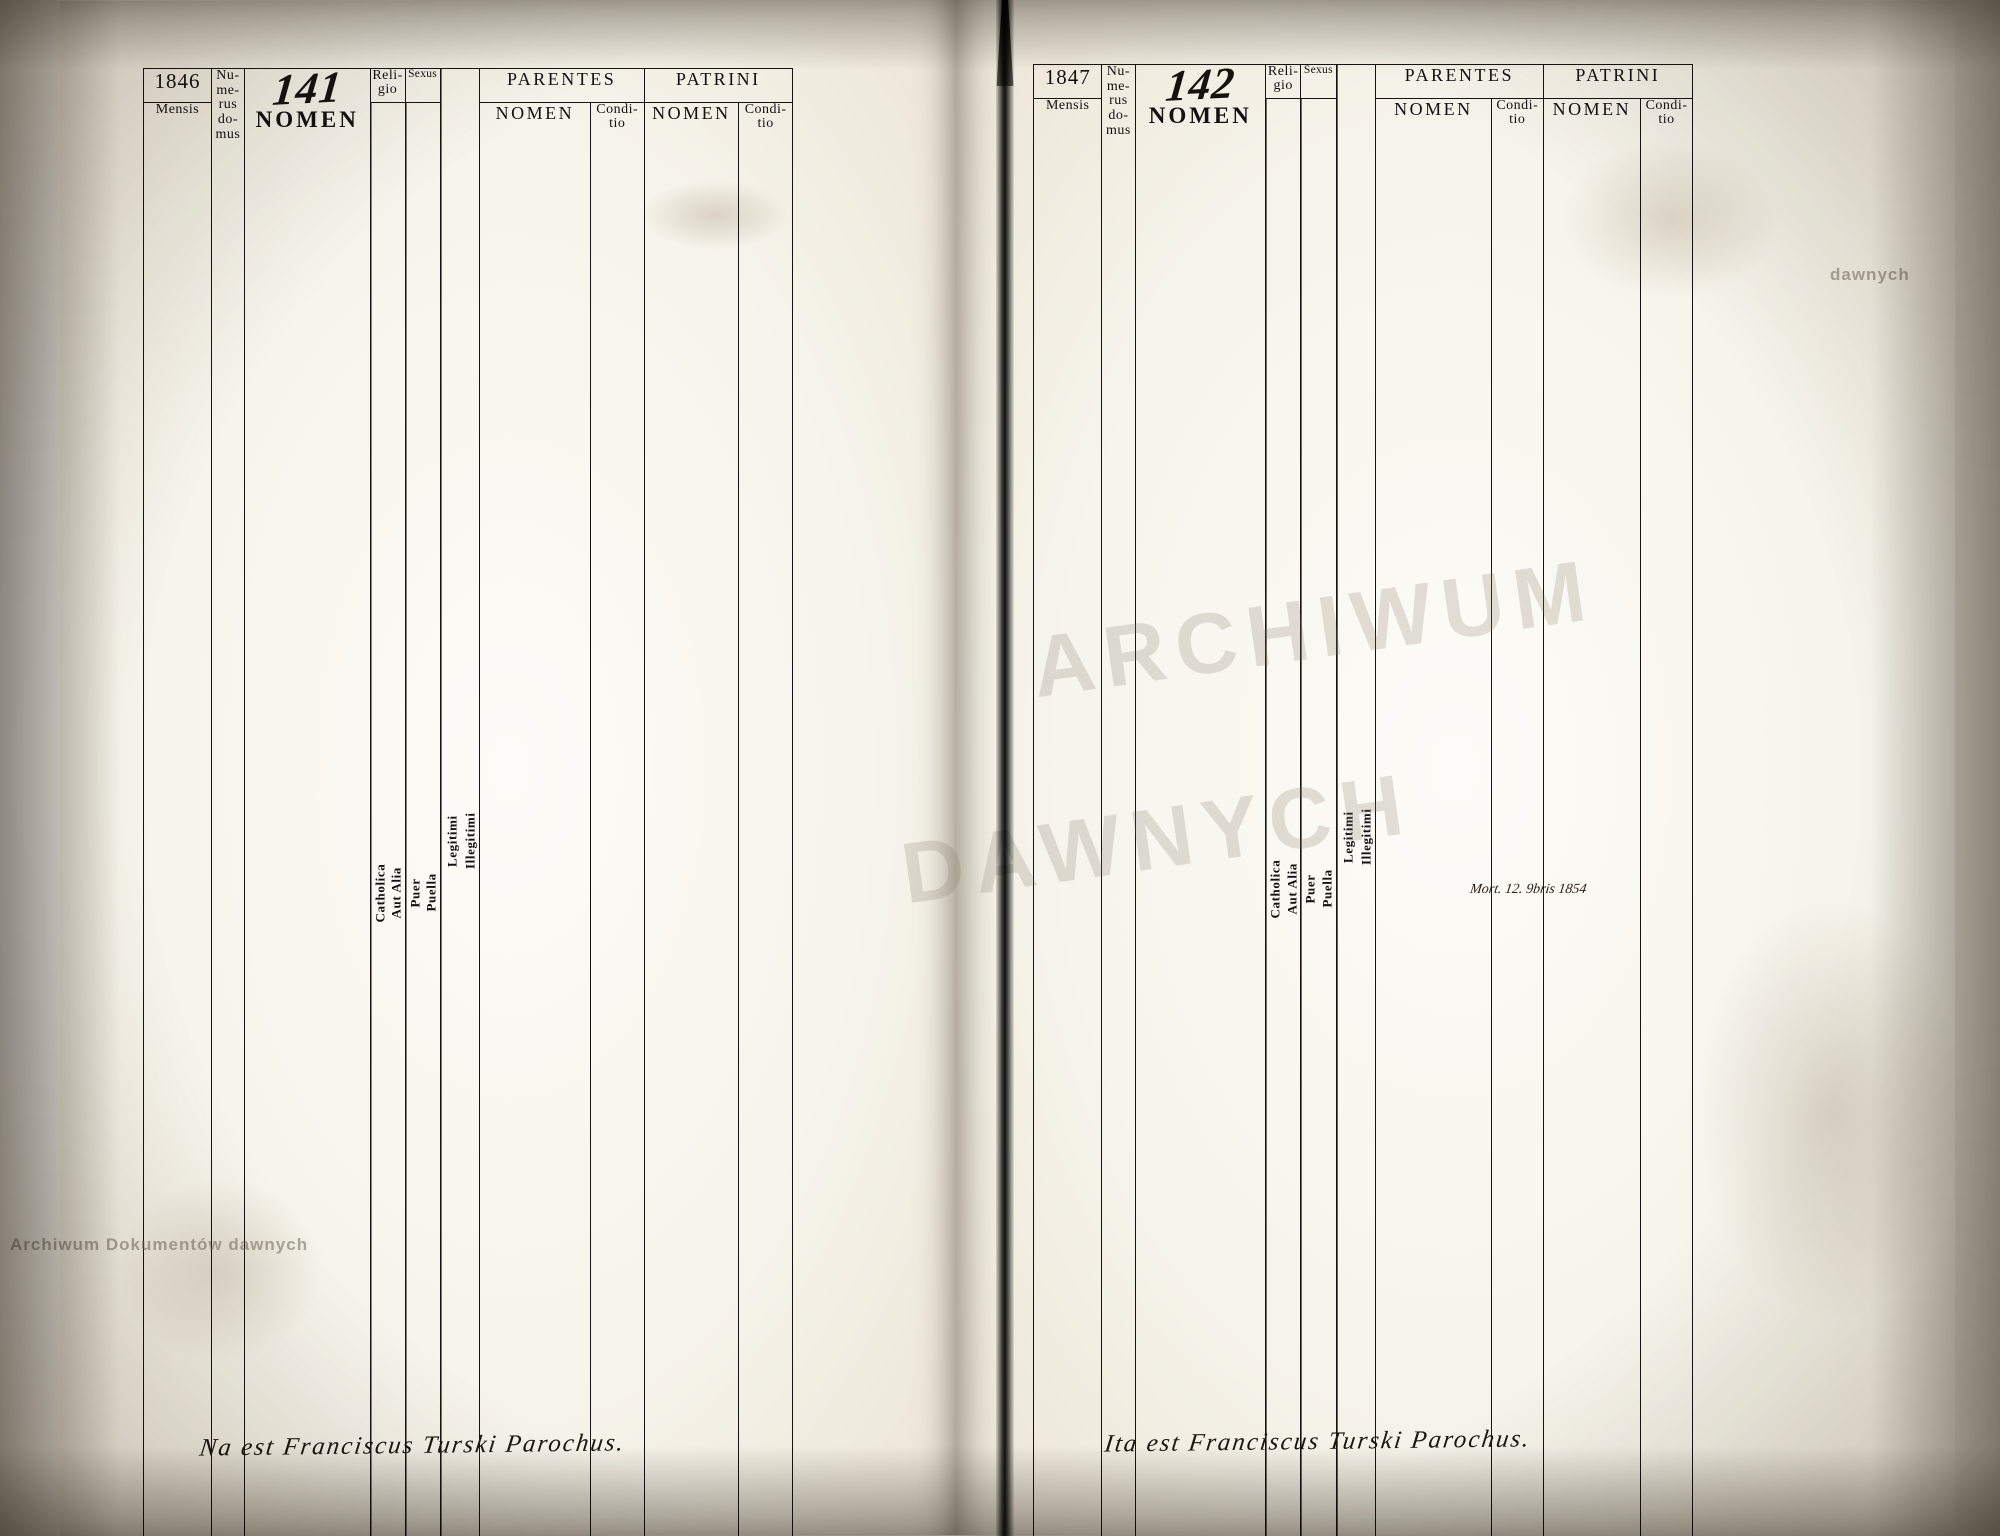  What do you see at coordinates (1366, 837) in the screenshot?
I see `right-col-illegitimi: Illegitimi` at bounding box center [1366, 837].